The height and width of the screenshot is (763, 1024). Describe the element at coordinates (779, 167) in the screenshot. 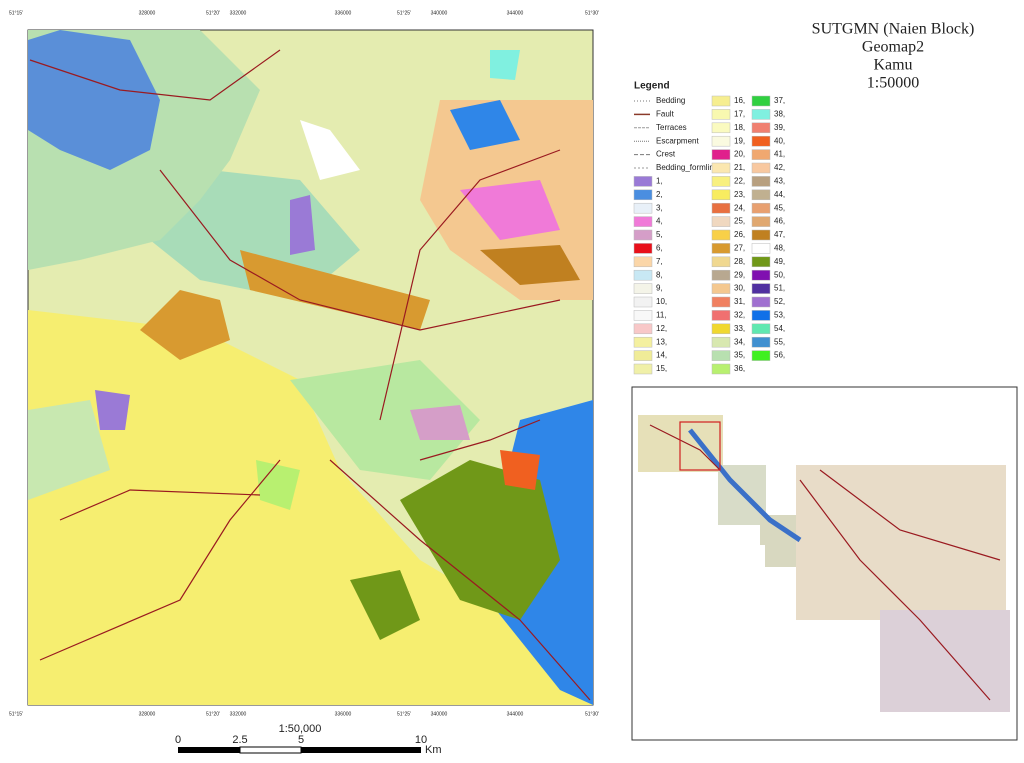

I see `legend-label: 42,` at that location.